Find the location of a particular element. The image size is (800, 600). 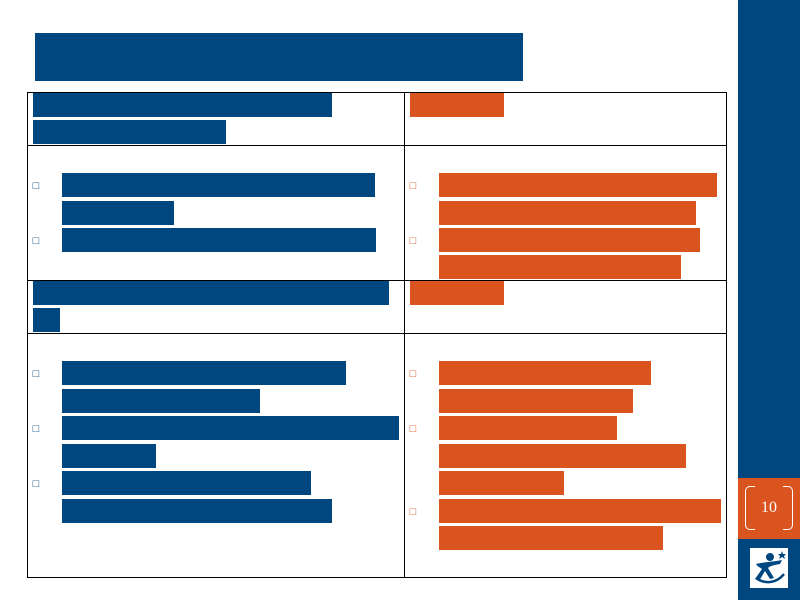

table-border-bottom is located at coordinates (377, 577).